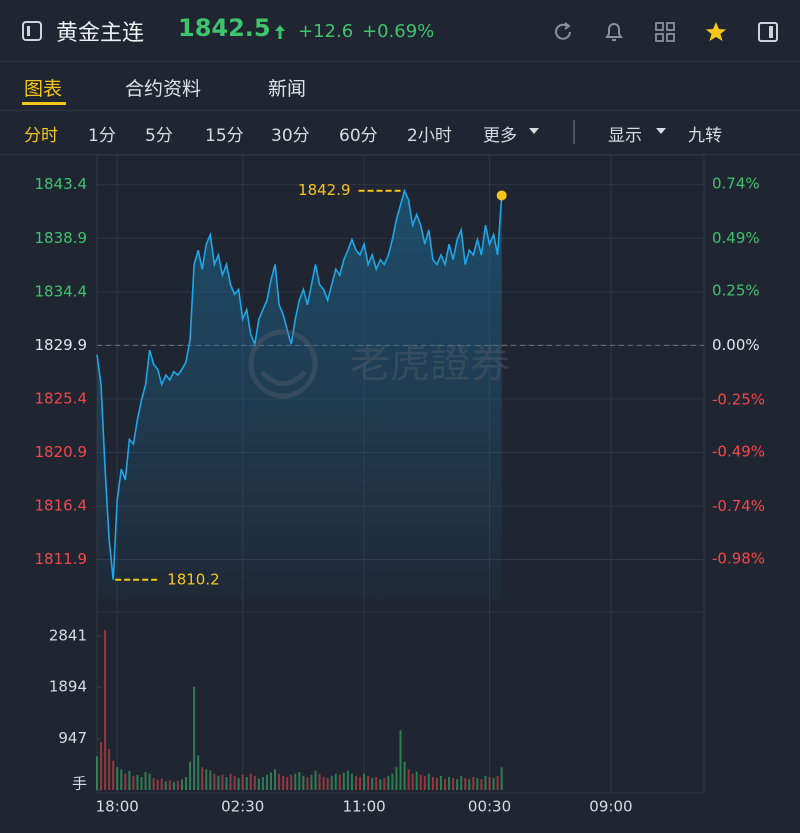 The width and height of the screenshot is (800, 833). I want to click on price: 1842.5, so click(224, 28).